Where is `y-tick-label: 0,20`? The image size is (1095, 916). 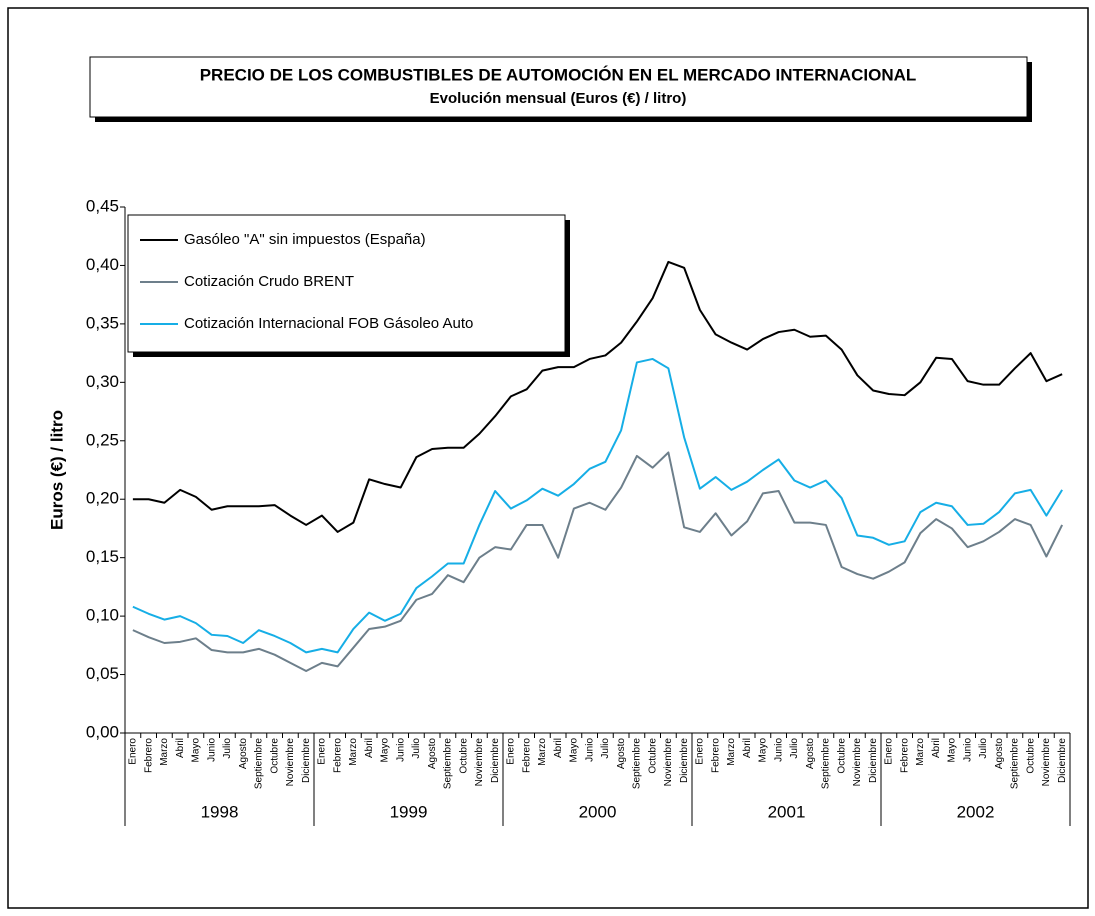
y-tick-label: 0,20 is located at coordinates (102, 498).